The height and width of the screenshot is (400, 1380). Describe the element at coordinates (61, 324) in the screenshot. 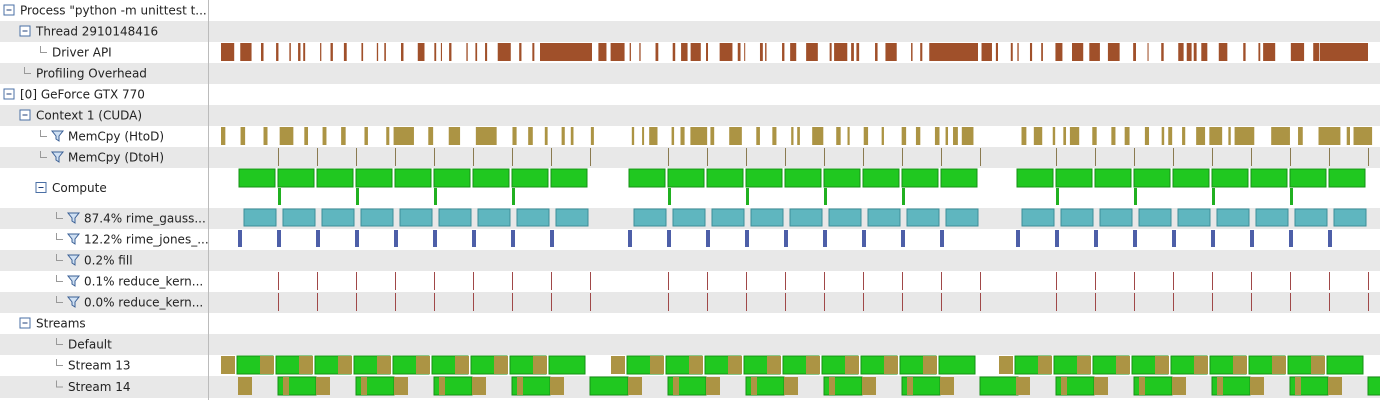

I see `row-label: Streams` at that location.